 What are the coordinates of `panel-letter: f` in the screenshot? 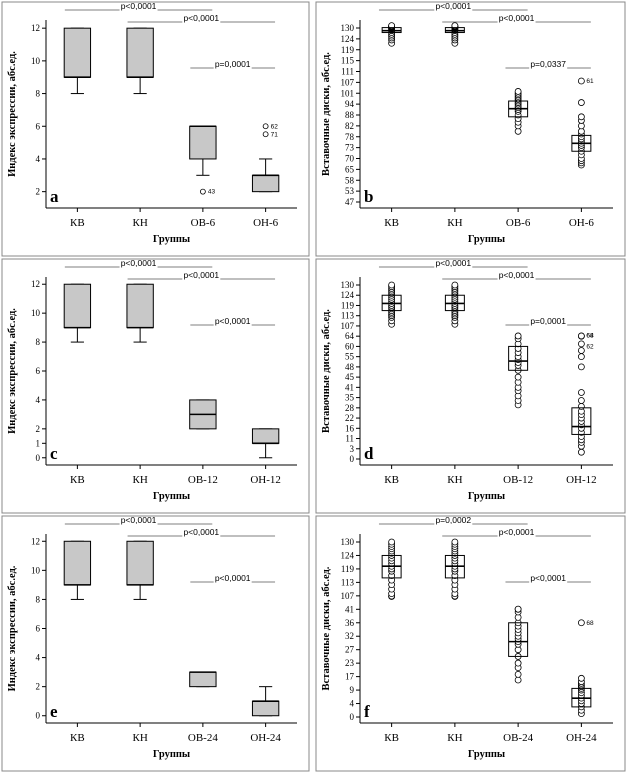 It's located at (367, 711).